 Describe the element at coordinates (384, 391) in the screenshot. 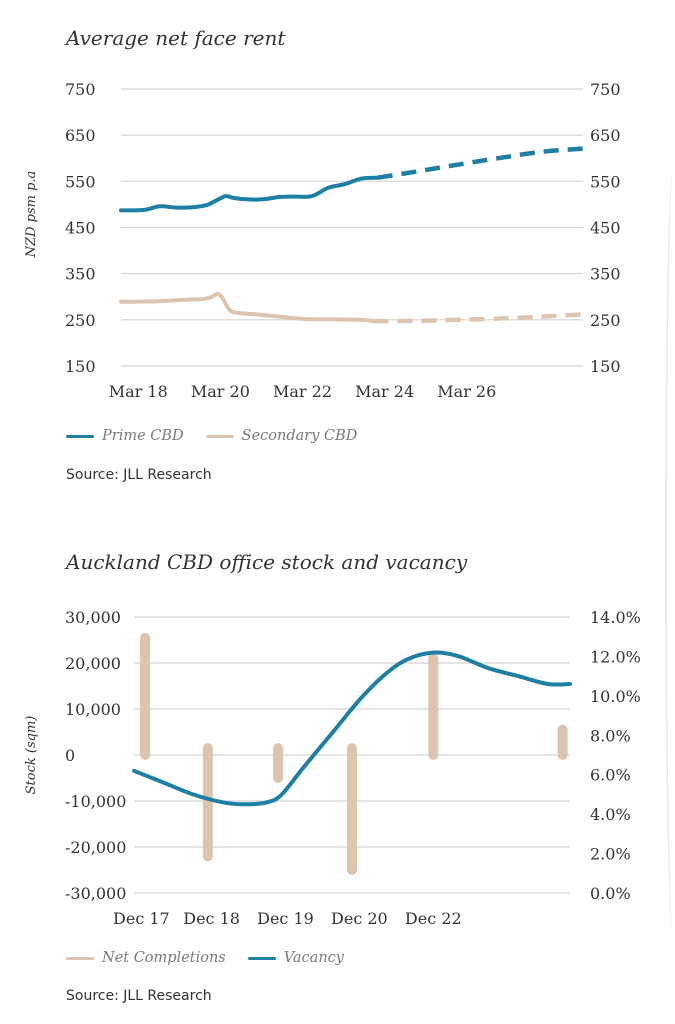

I see `rent-x-tick: Mar 24` at that location.